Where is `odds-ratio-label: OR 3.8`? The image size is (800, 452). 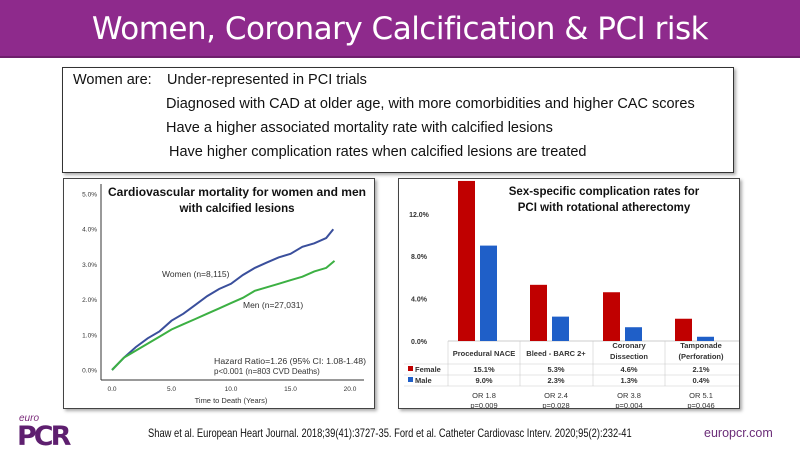 odds-ratio-label: OR 3.8 is located at coordinates (629, 395).